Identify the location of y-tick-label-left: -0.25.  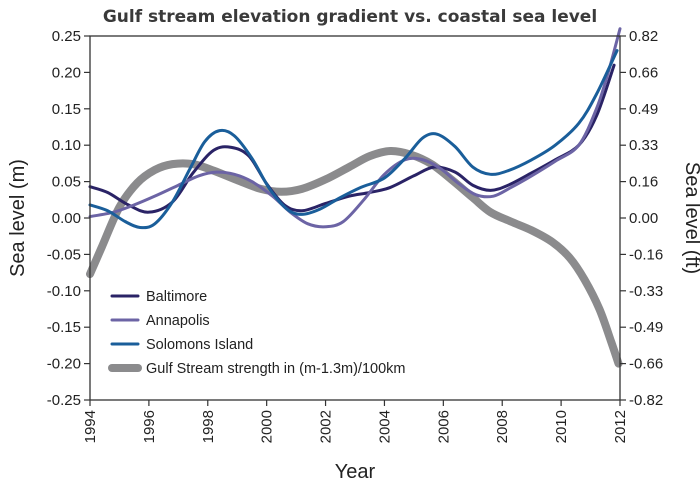
(64, 400).